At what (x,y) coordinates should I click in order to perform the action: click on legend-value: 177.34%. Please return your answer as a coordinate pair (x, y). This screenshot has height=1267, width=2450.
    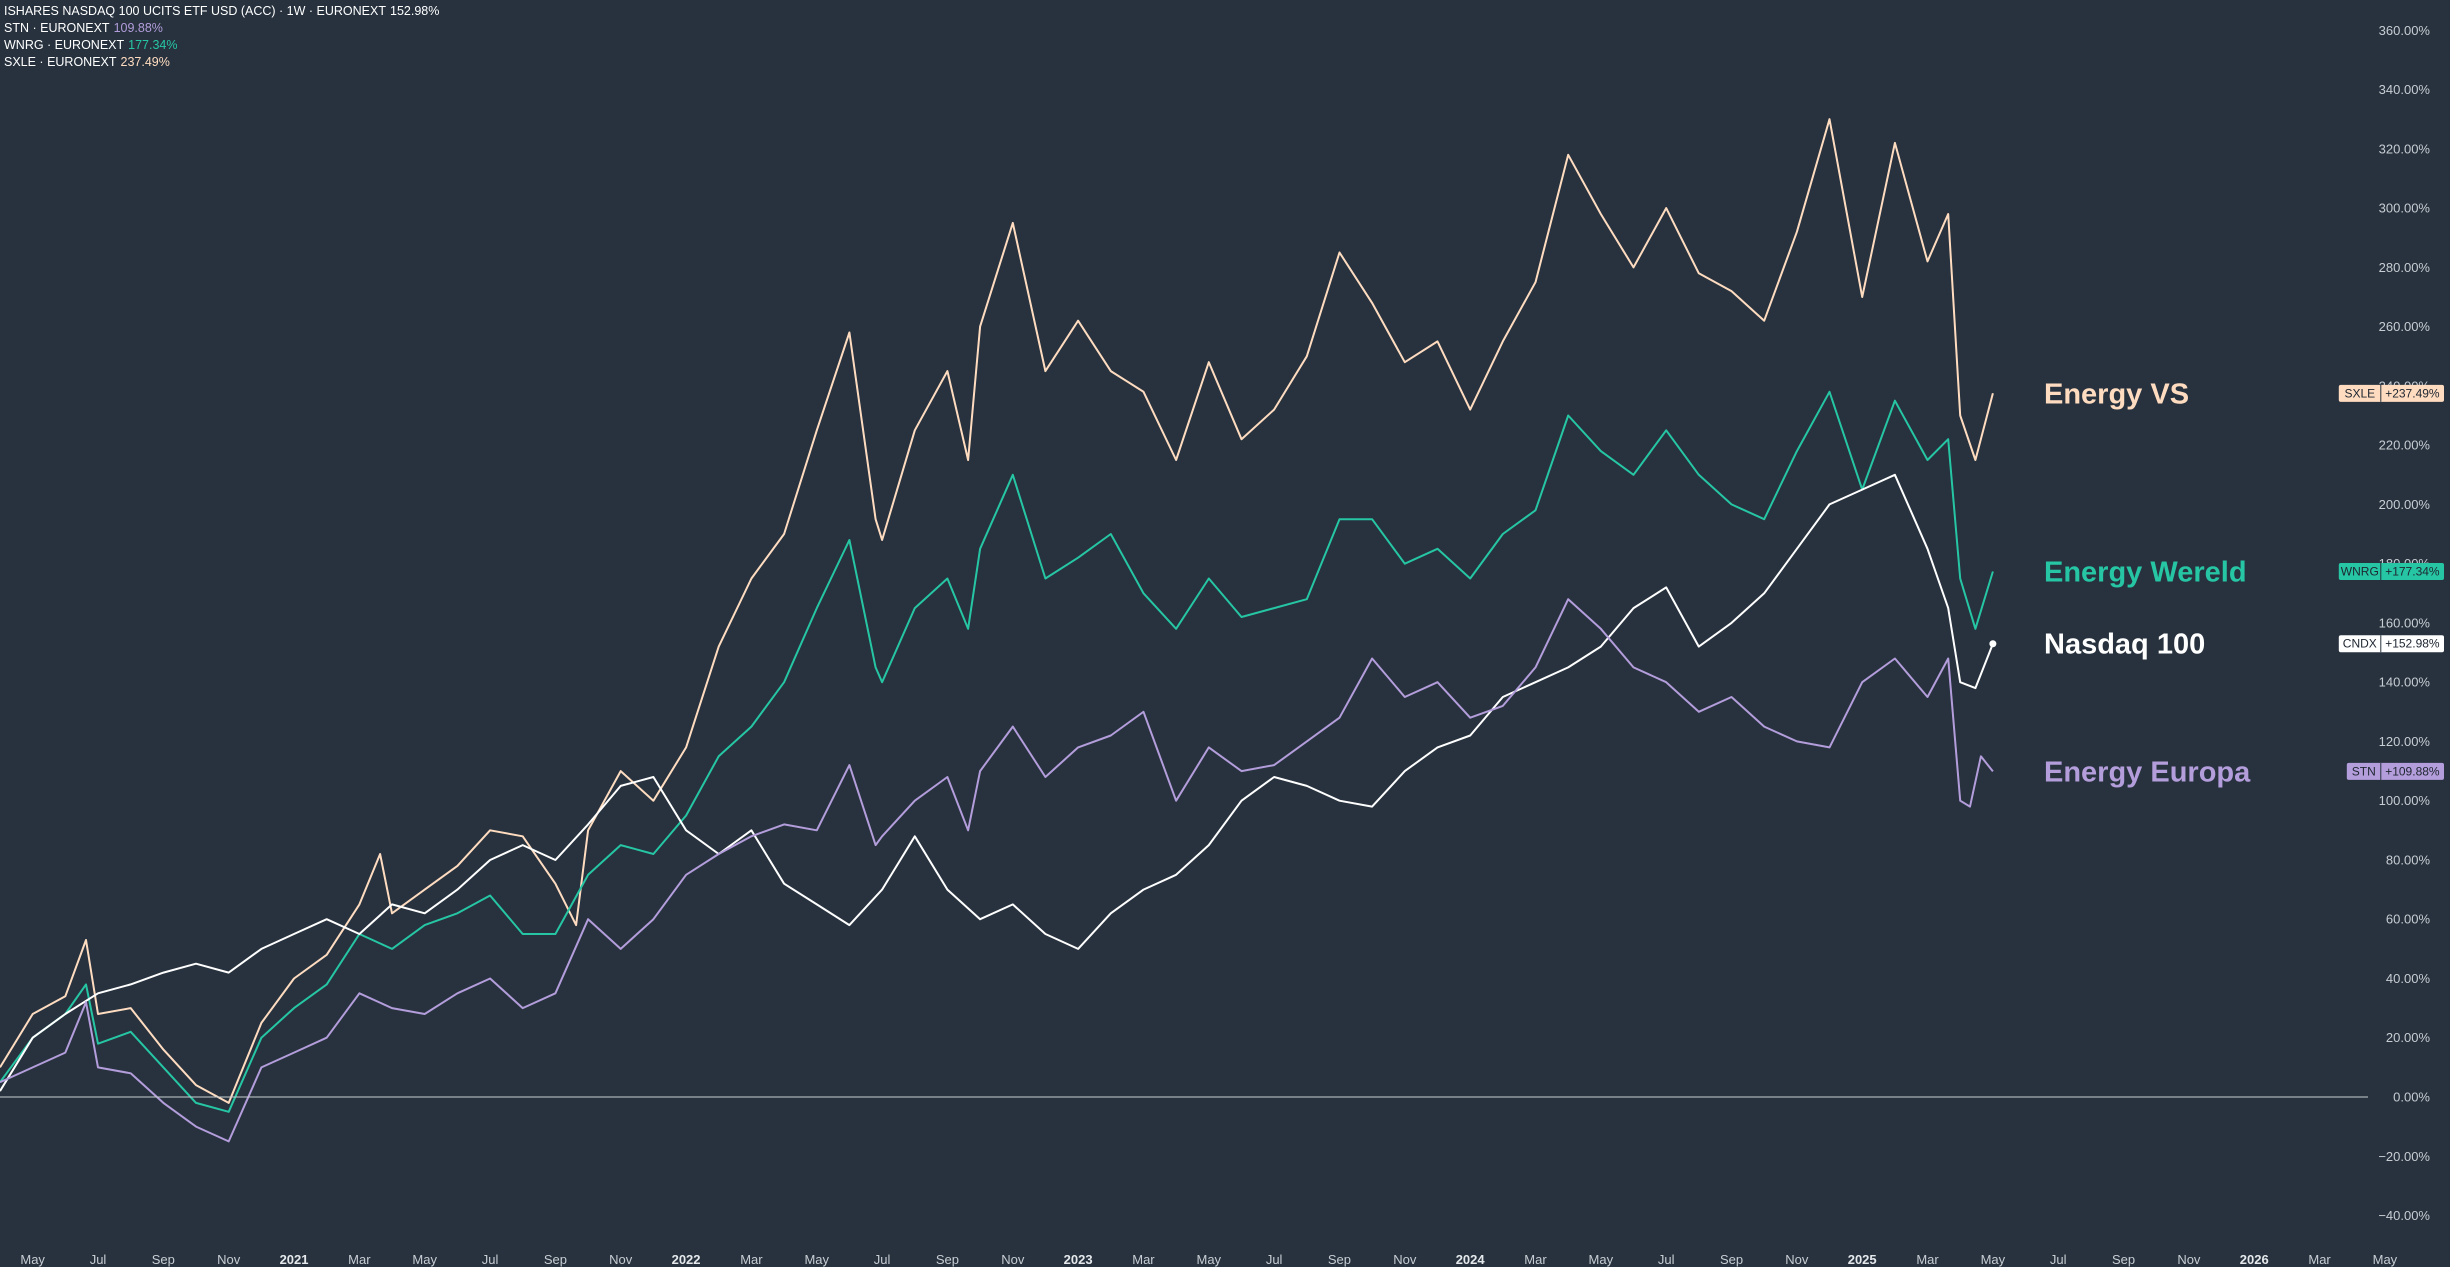
    Looking at the image, I should click on (153, 45).